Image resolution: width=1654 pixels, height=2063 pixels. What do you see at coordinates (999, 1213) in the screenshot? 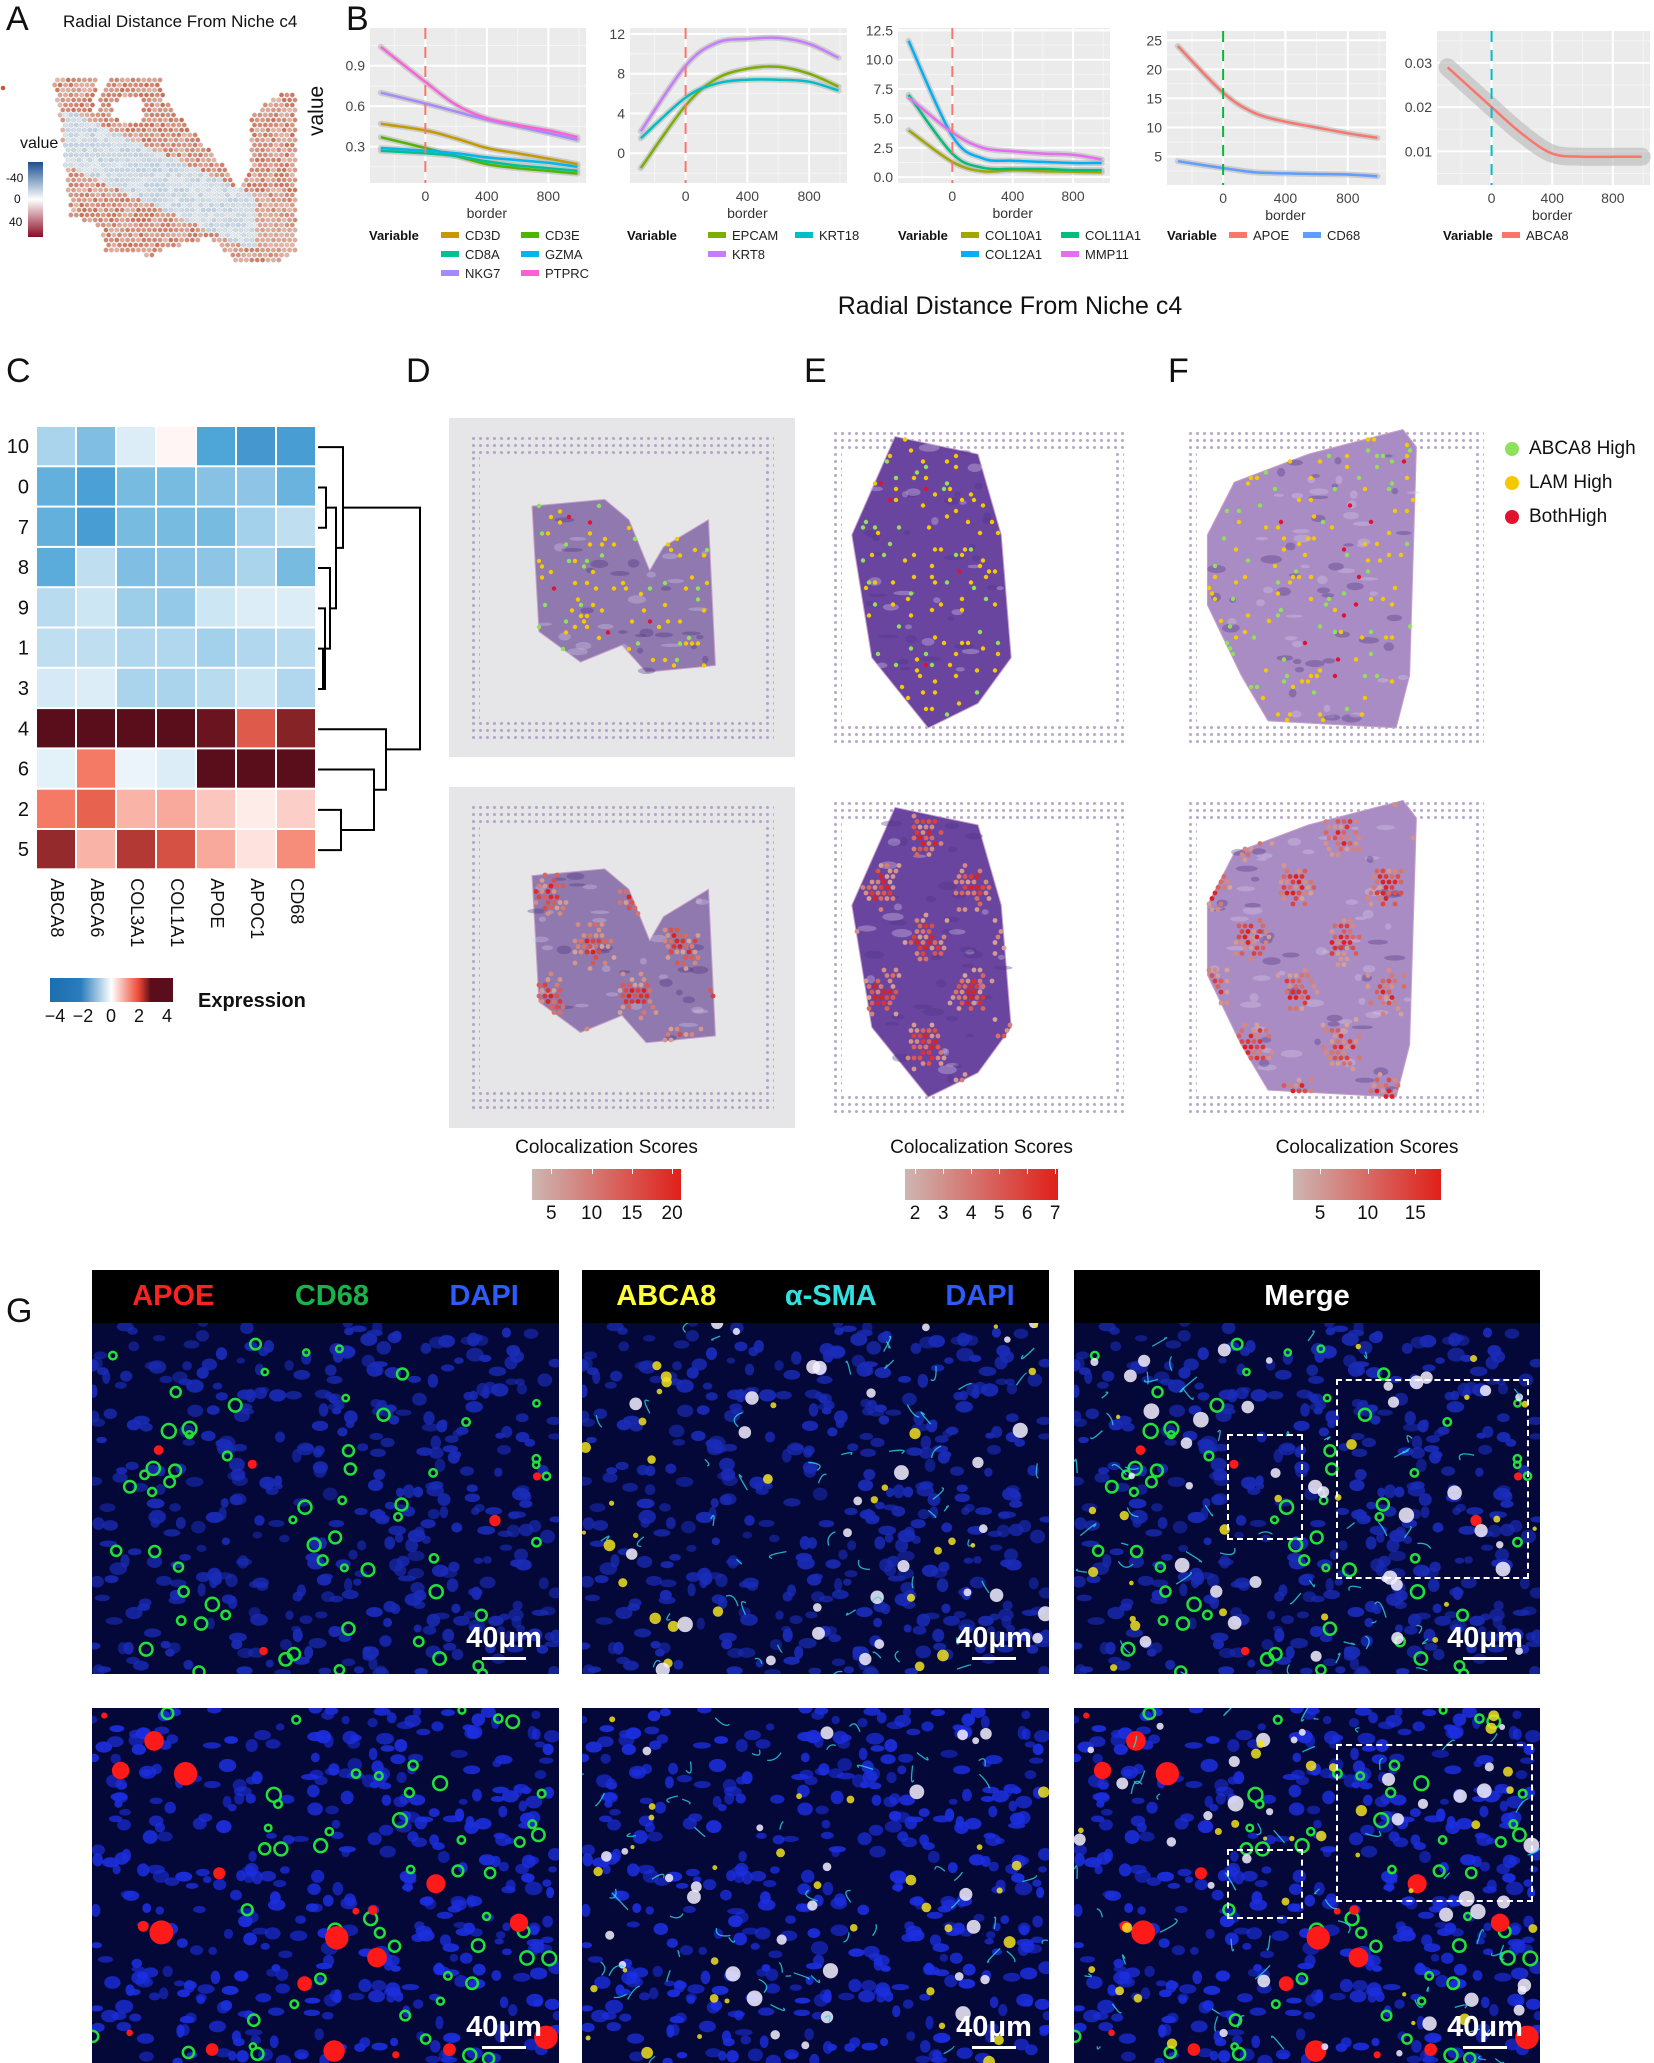
I see `colorbar-tick-label: 5` at bounding box center [999, 1213].